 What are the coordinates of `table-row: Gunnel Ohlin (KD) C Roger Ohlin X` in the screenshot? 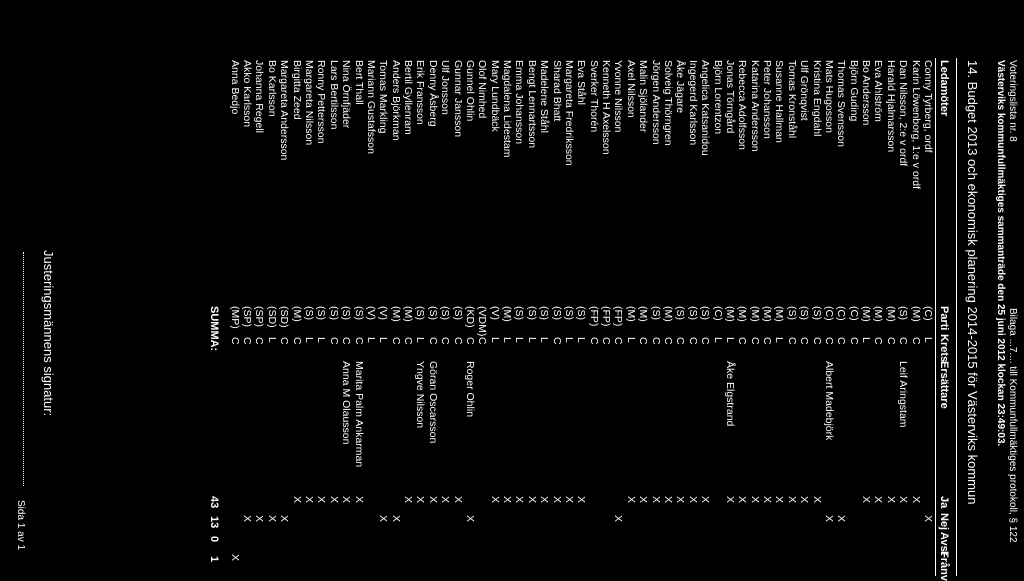 It's located at (470, 288).